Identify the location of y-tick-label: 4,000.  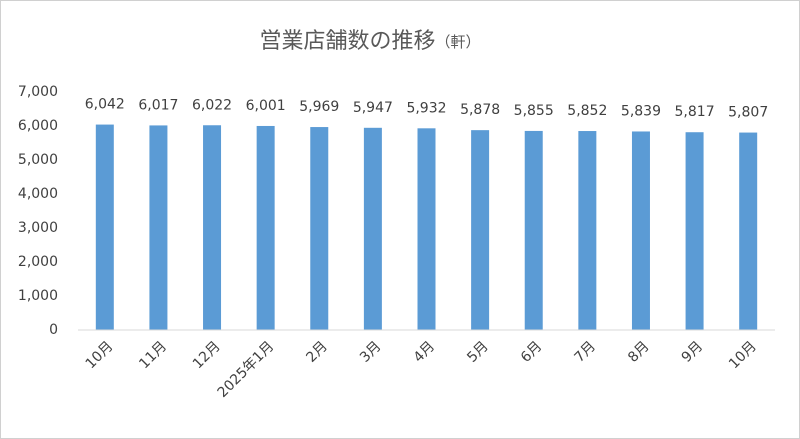
(38, 194).